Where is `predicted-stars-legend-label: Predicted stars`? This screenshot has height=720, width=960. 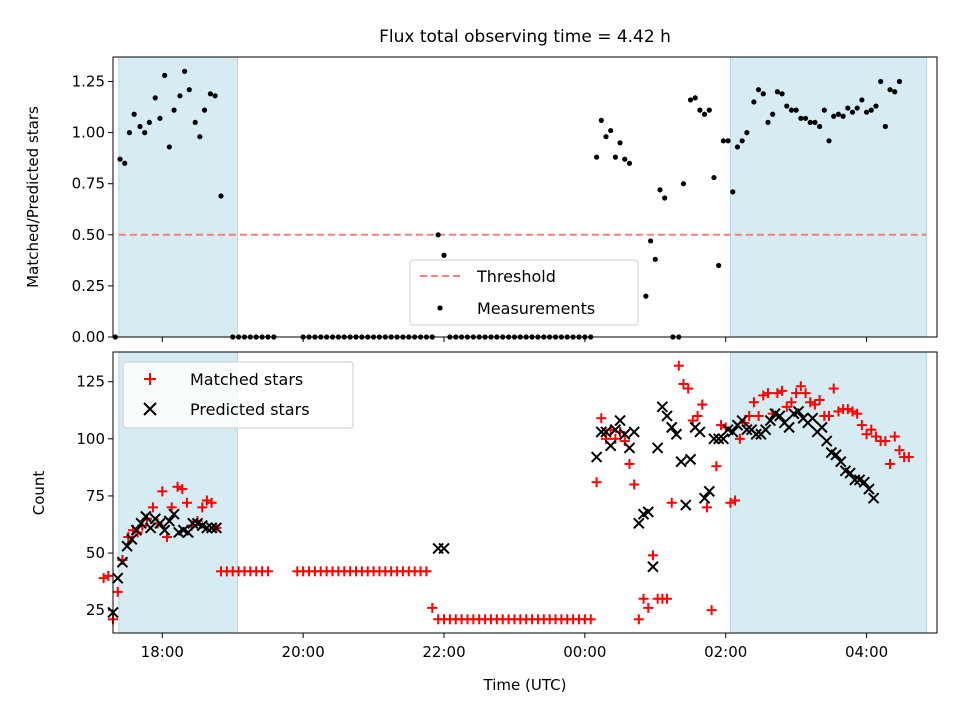
predicted-stars-legend-label: Predicted stars is located at coordinates (250, 409).